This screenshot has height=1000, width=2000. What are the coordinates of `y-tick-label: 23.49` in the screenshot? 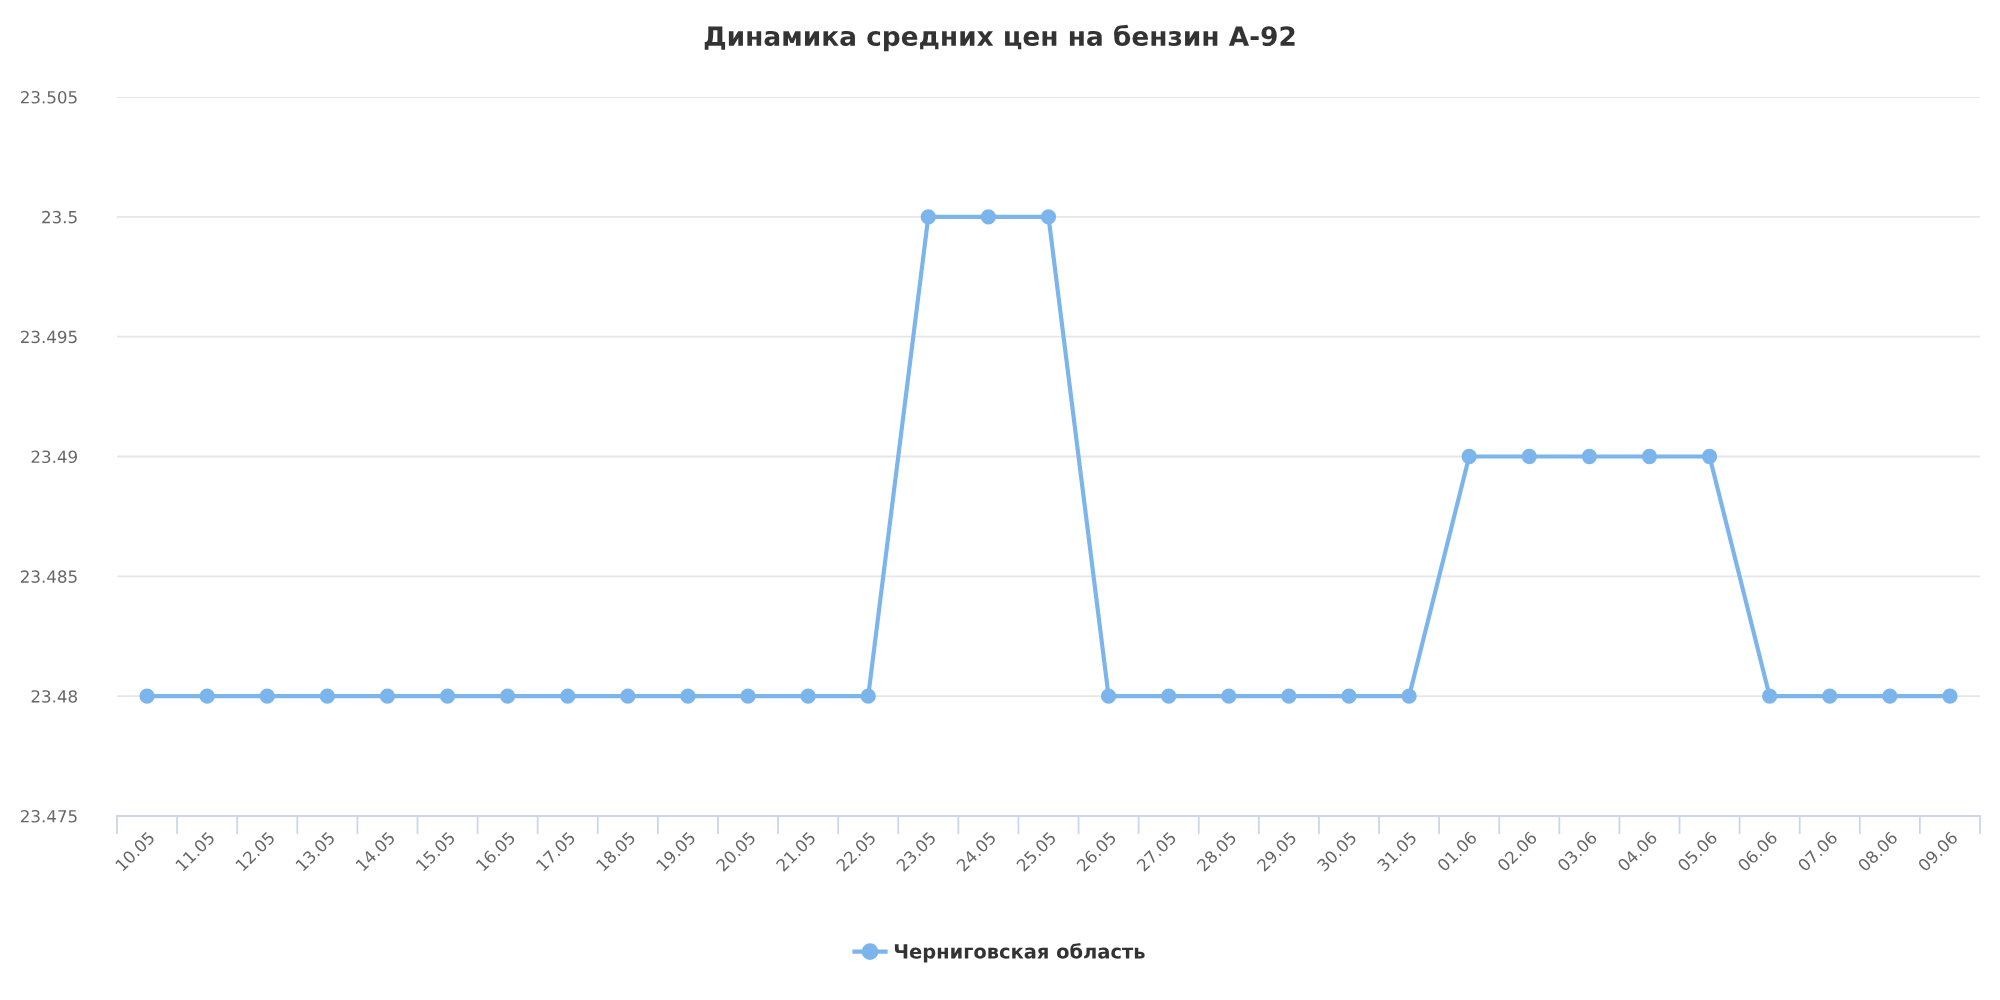 It's located at (54, 457).